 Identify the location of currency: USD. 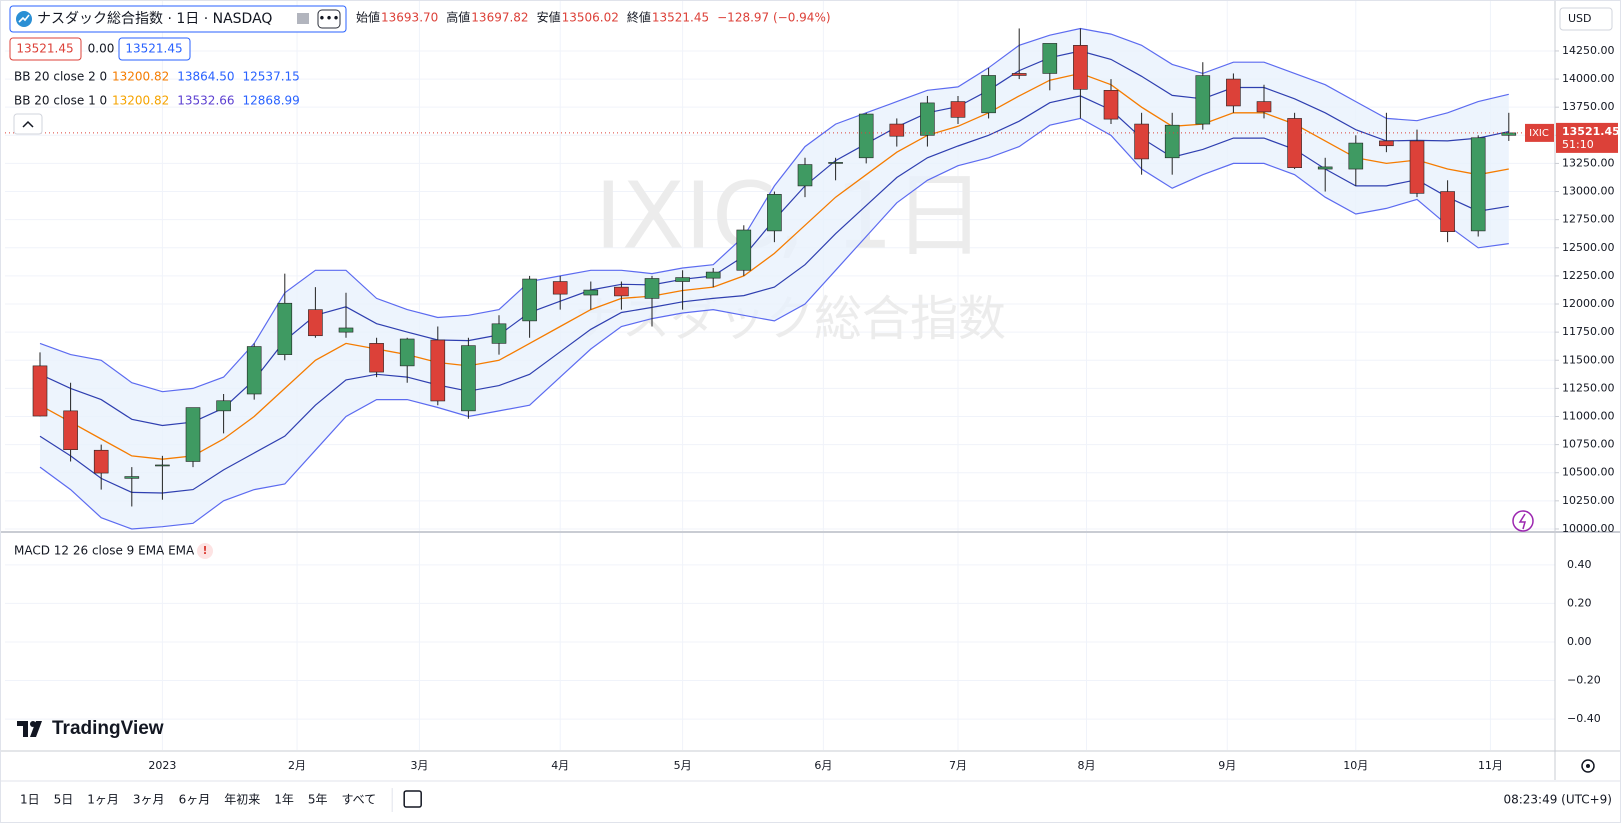
(1580, 18).